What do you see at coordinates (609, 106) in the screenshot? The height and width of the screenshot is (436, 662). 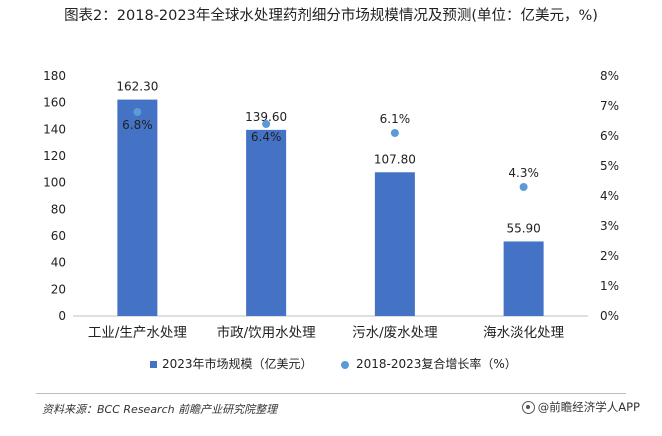 I see `y-right-tick-label: 7%` at bounding box center [609, 106].